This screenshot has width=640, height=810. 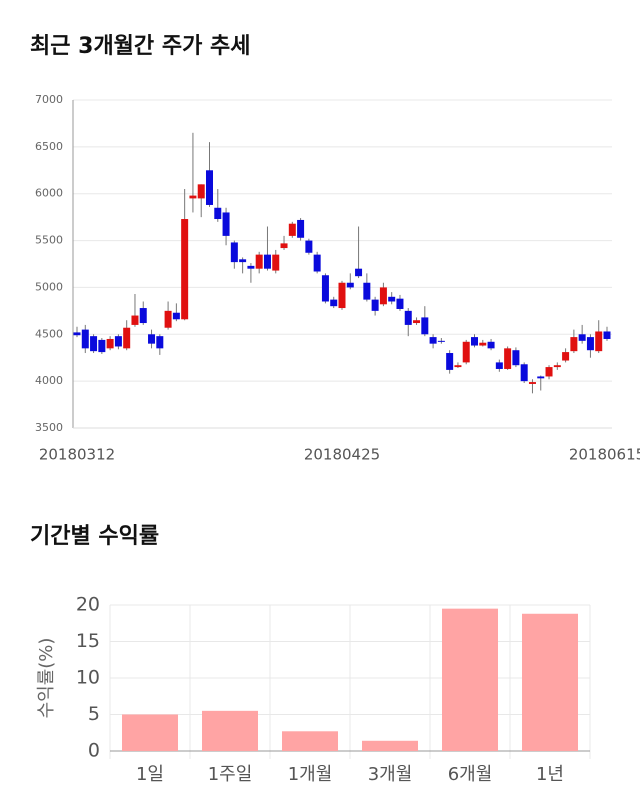 I want to click on y-tick-label: 10, so click(x=88, y=678).